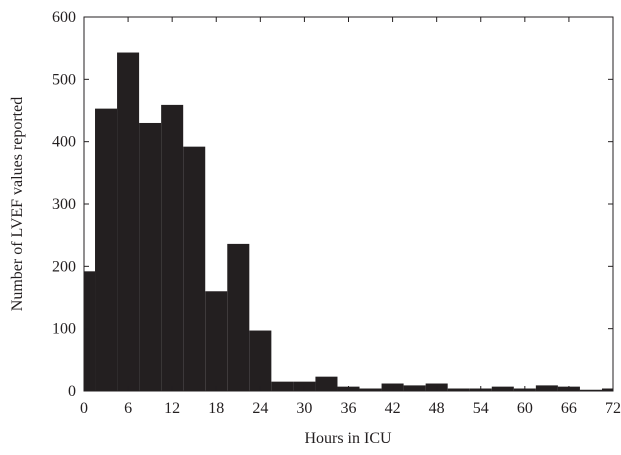 The width and height of the screenshot is (621, 455). I want to click on x-tick-label: 24, so click(260, 408).